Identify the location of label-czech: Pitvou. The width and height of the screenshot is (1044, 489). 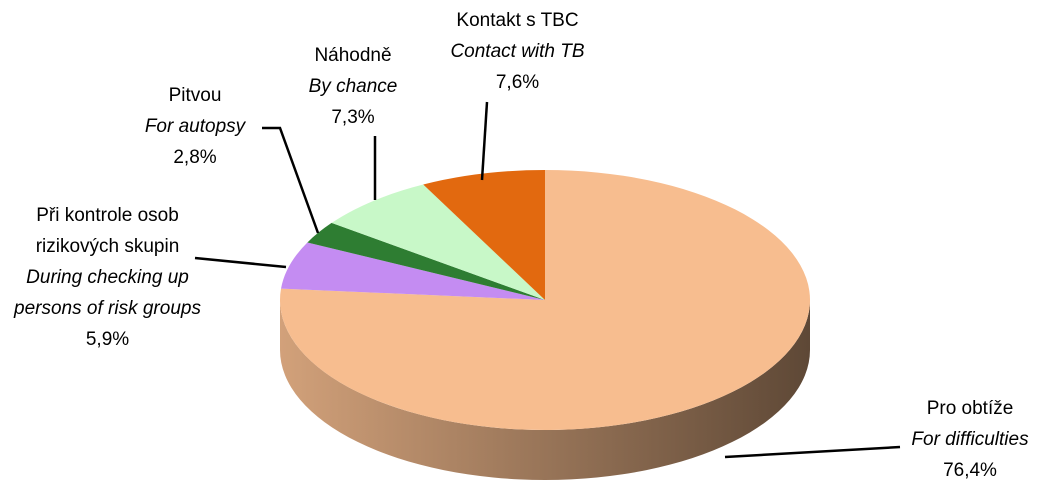
(195, 95).